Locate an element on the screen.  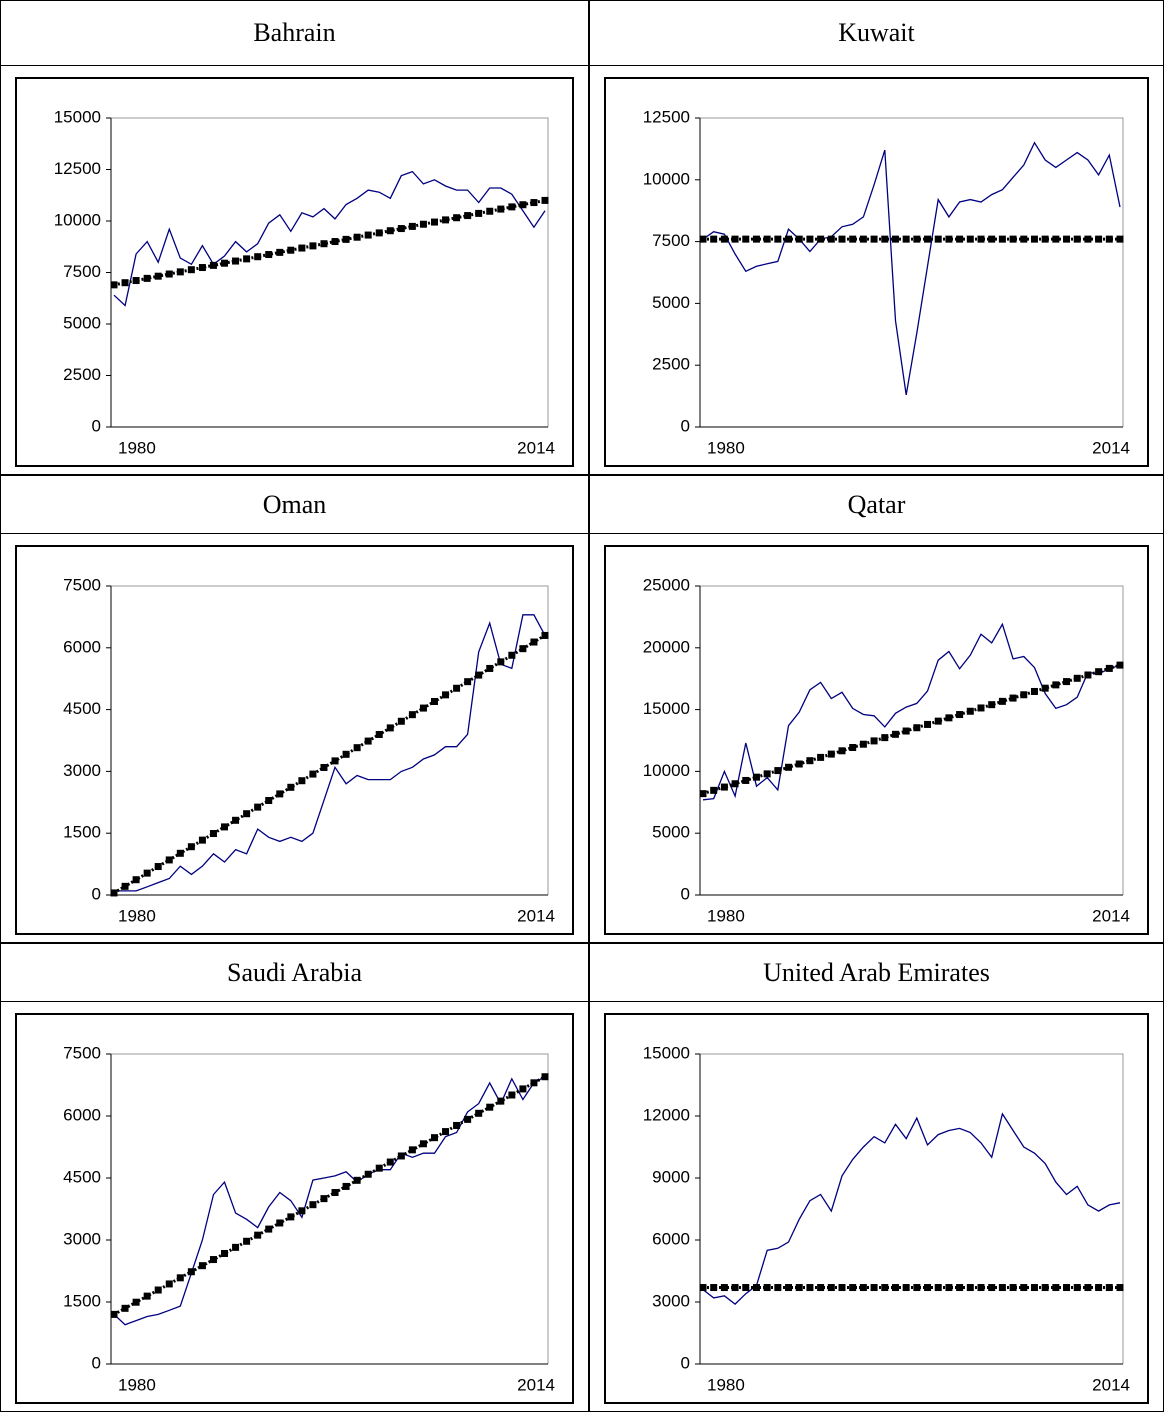
chart: 0 2500 5000 7500 10000 12500 15000 1980 2014 is located at coordinates (294, 272).